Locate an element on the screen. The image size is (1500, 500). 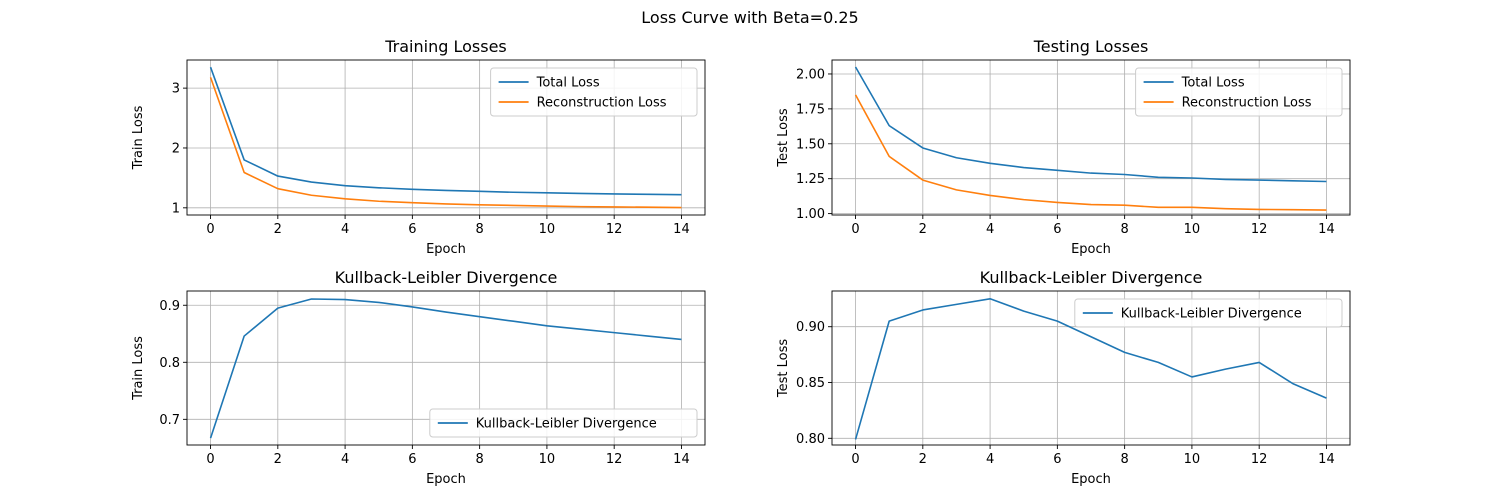
y-tick-label: 0.7 is located at coordinates (169, 420).